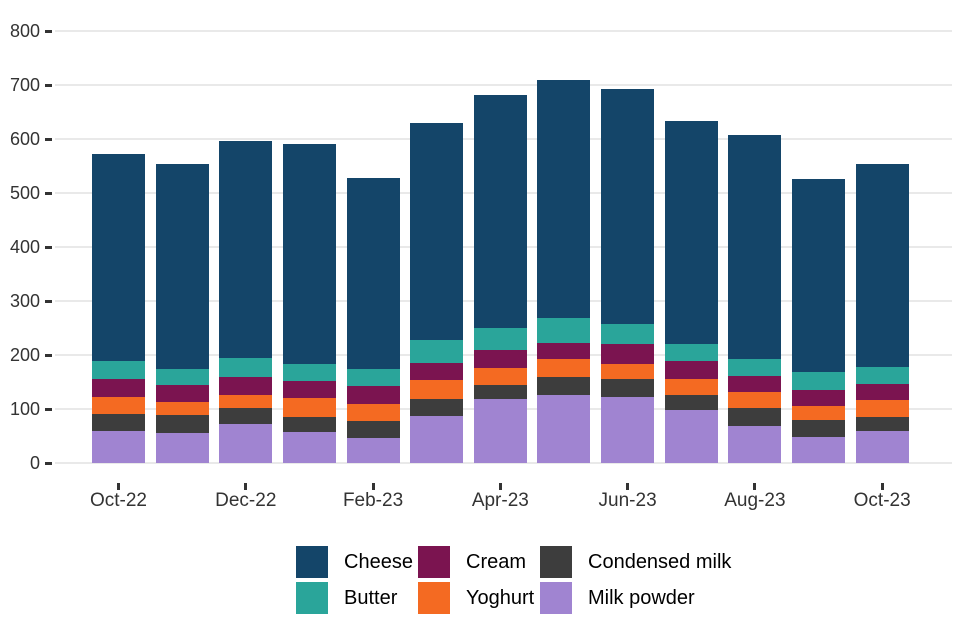 Image resolution: width=960 pixels, height=640 pixels. Describe the element at coordinates (24, 247) in the screenshot. I see `y-tick-label: 400` at that location.